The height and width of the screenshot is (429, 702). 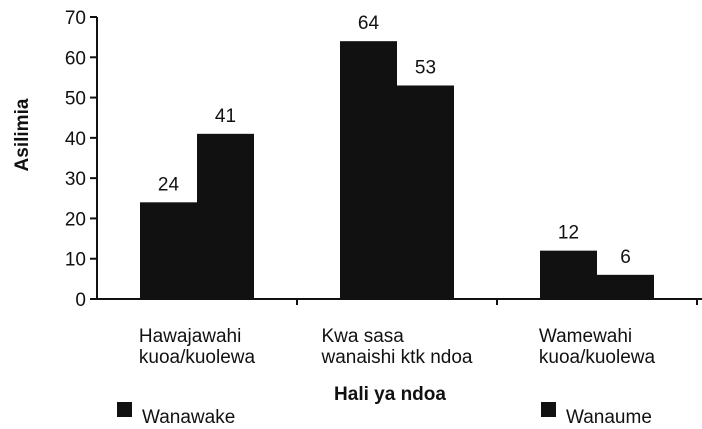 What do you see at coordinates (22, 134) in the screenshot?
I see `y-axis-title: Asilimia` at bounding box center [22, 134].